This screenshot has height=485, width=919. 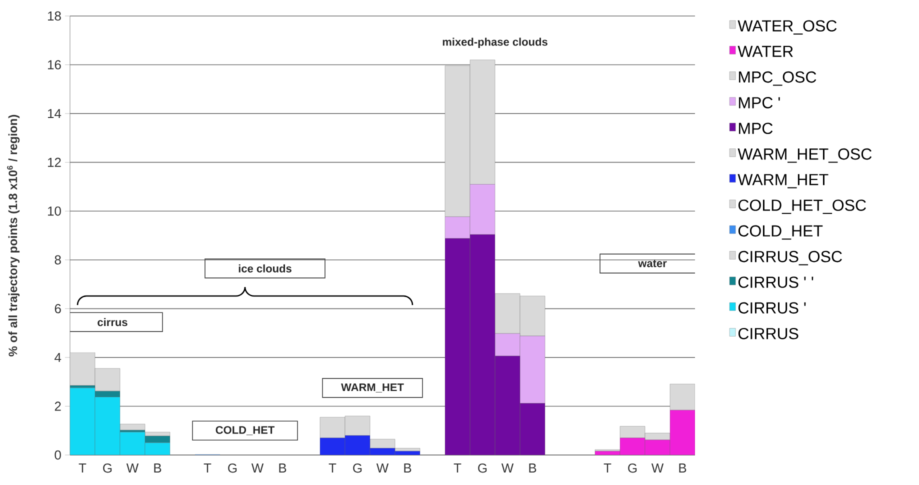 I want to click on y-tick-label: 14, so click(x=55, y=113).